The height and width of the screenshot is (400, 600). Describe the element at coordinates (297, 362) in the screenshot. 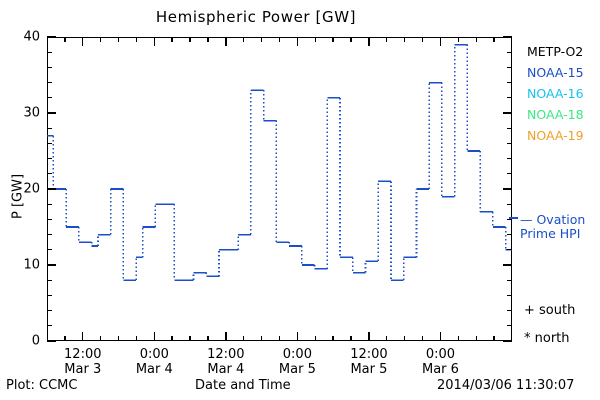

I see `x-tick-label: 0:00 Mar 5` at that location.